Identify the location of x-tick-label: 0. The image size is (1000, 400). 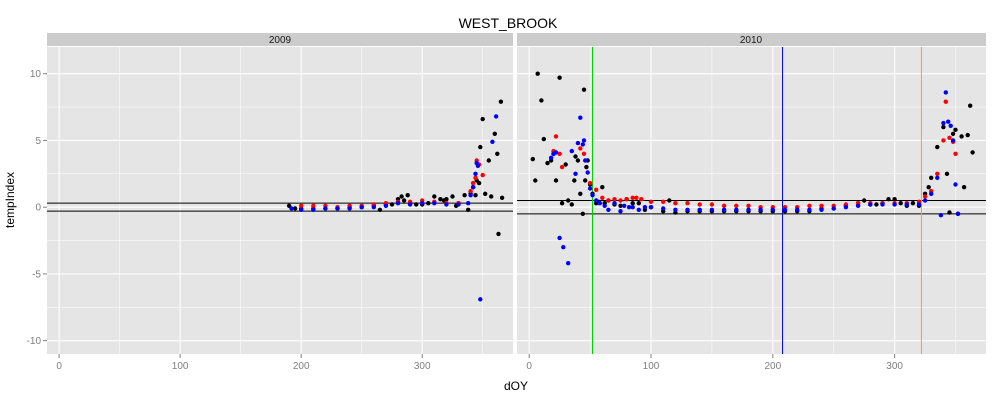
(59, 366).